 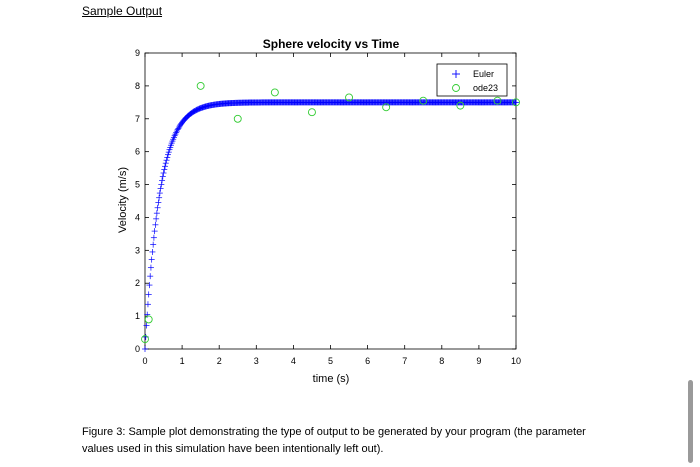 I want to click on document-heading: Sample Output, so click(x=122, y=11).